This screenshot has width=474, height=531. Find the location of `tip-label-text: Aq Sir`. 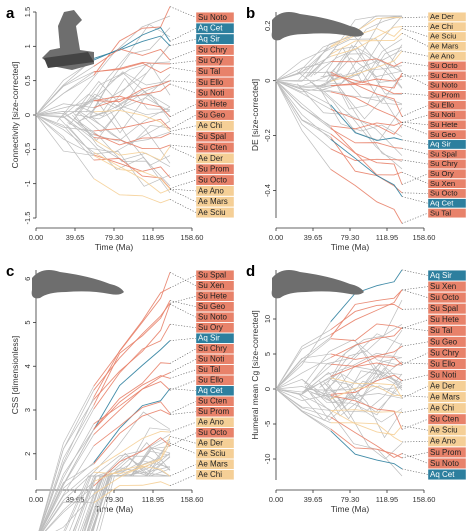

tip-label-text: Aq Sir is located at coordinates (209, 38).